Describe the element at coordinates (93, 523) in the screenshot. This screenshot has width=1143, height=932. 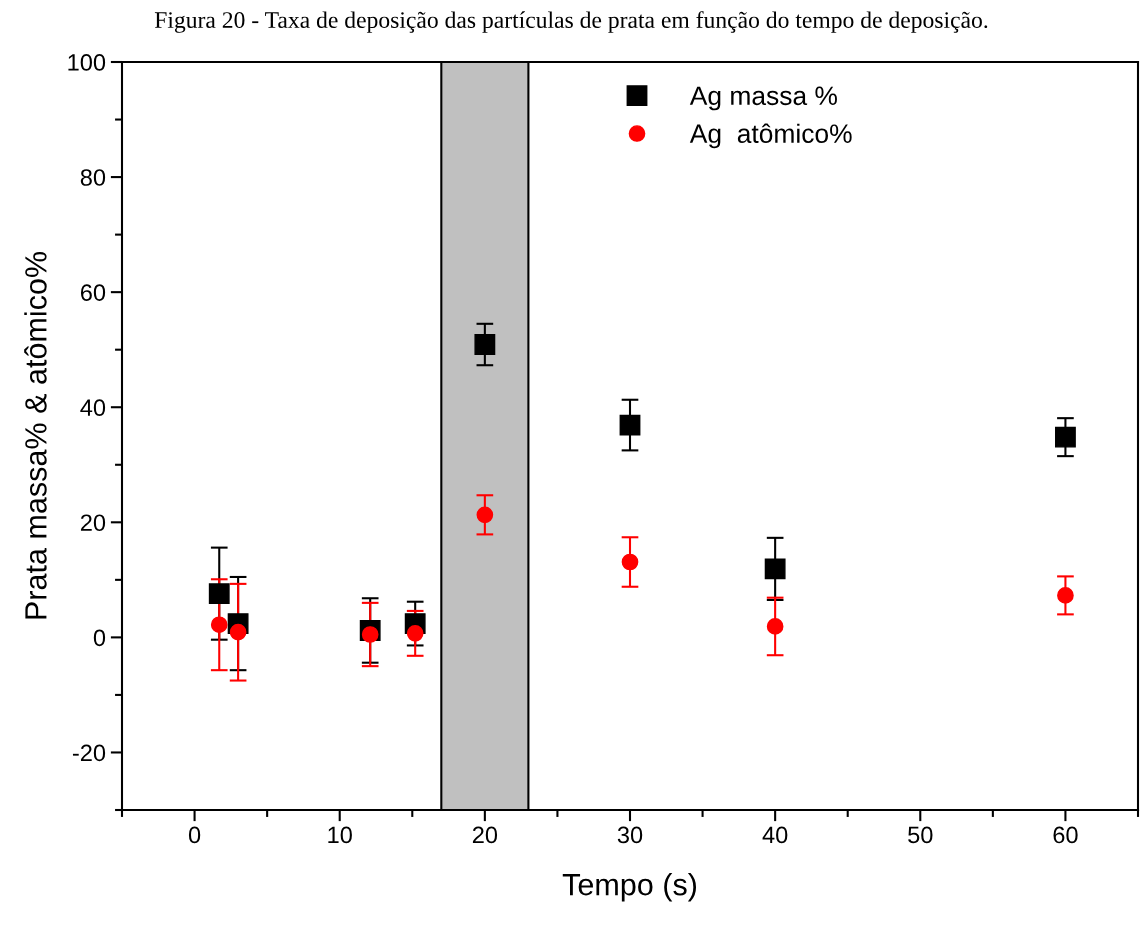
I see `y-tick-label: 20` at that location.